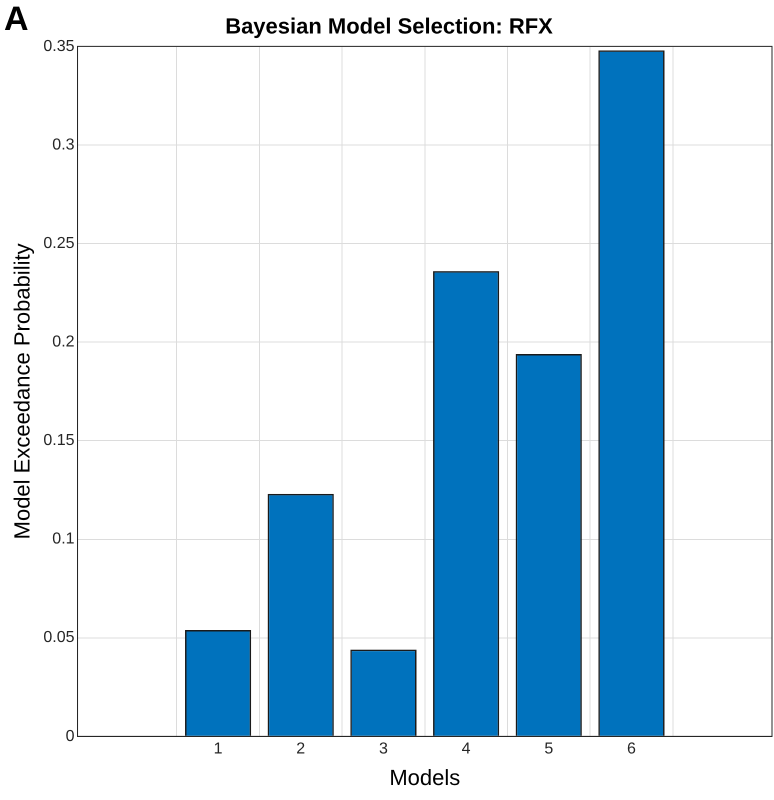 The image size is (774, 800). What do you see at coordinates (549, 749) in the screenshot?
I see `x-tick-label: 5` at bounding box center [549, 749].